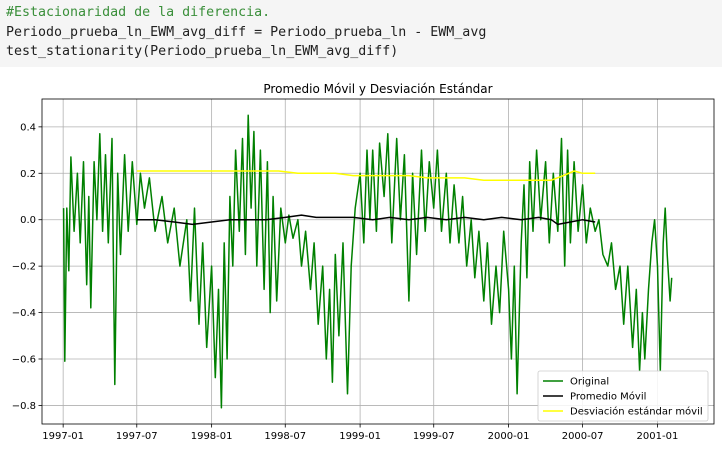 The width and height of the screenshot is (722, 449). Describe the element at coordinates (24, 313) in the screenshot. I see `y-tick-label: −0.4` at that location.